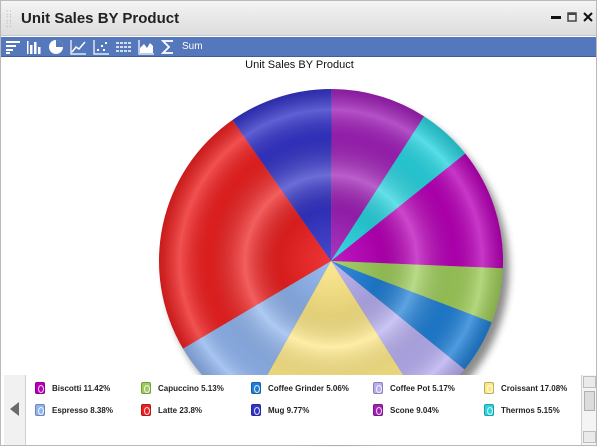 The image size is (597, 447). I want to click on legend-item: Scone 9.04%, so click(425, 411).